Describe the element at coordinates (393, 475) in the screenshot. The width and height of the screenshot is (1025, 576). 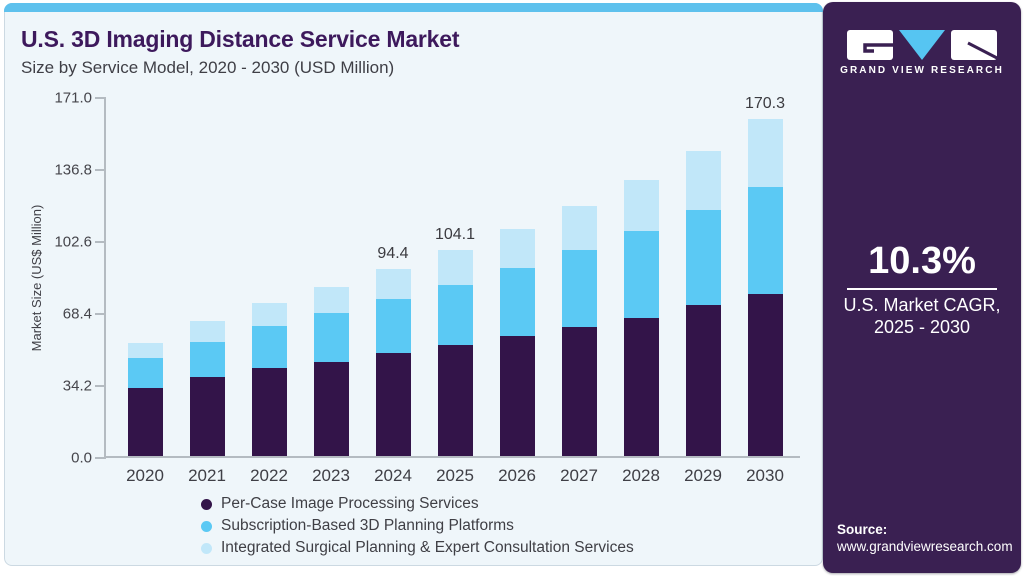
I see `x-tick-label: 2024` at that location.